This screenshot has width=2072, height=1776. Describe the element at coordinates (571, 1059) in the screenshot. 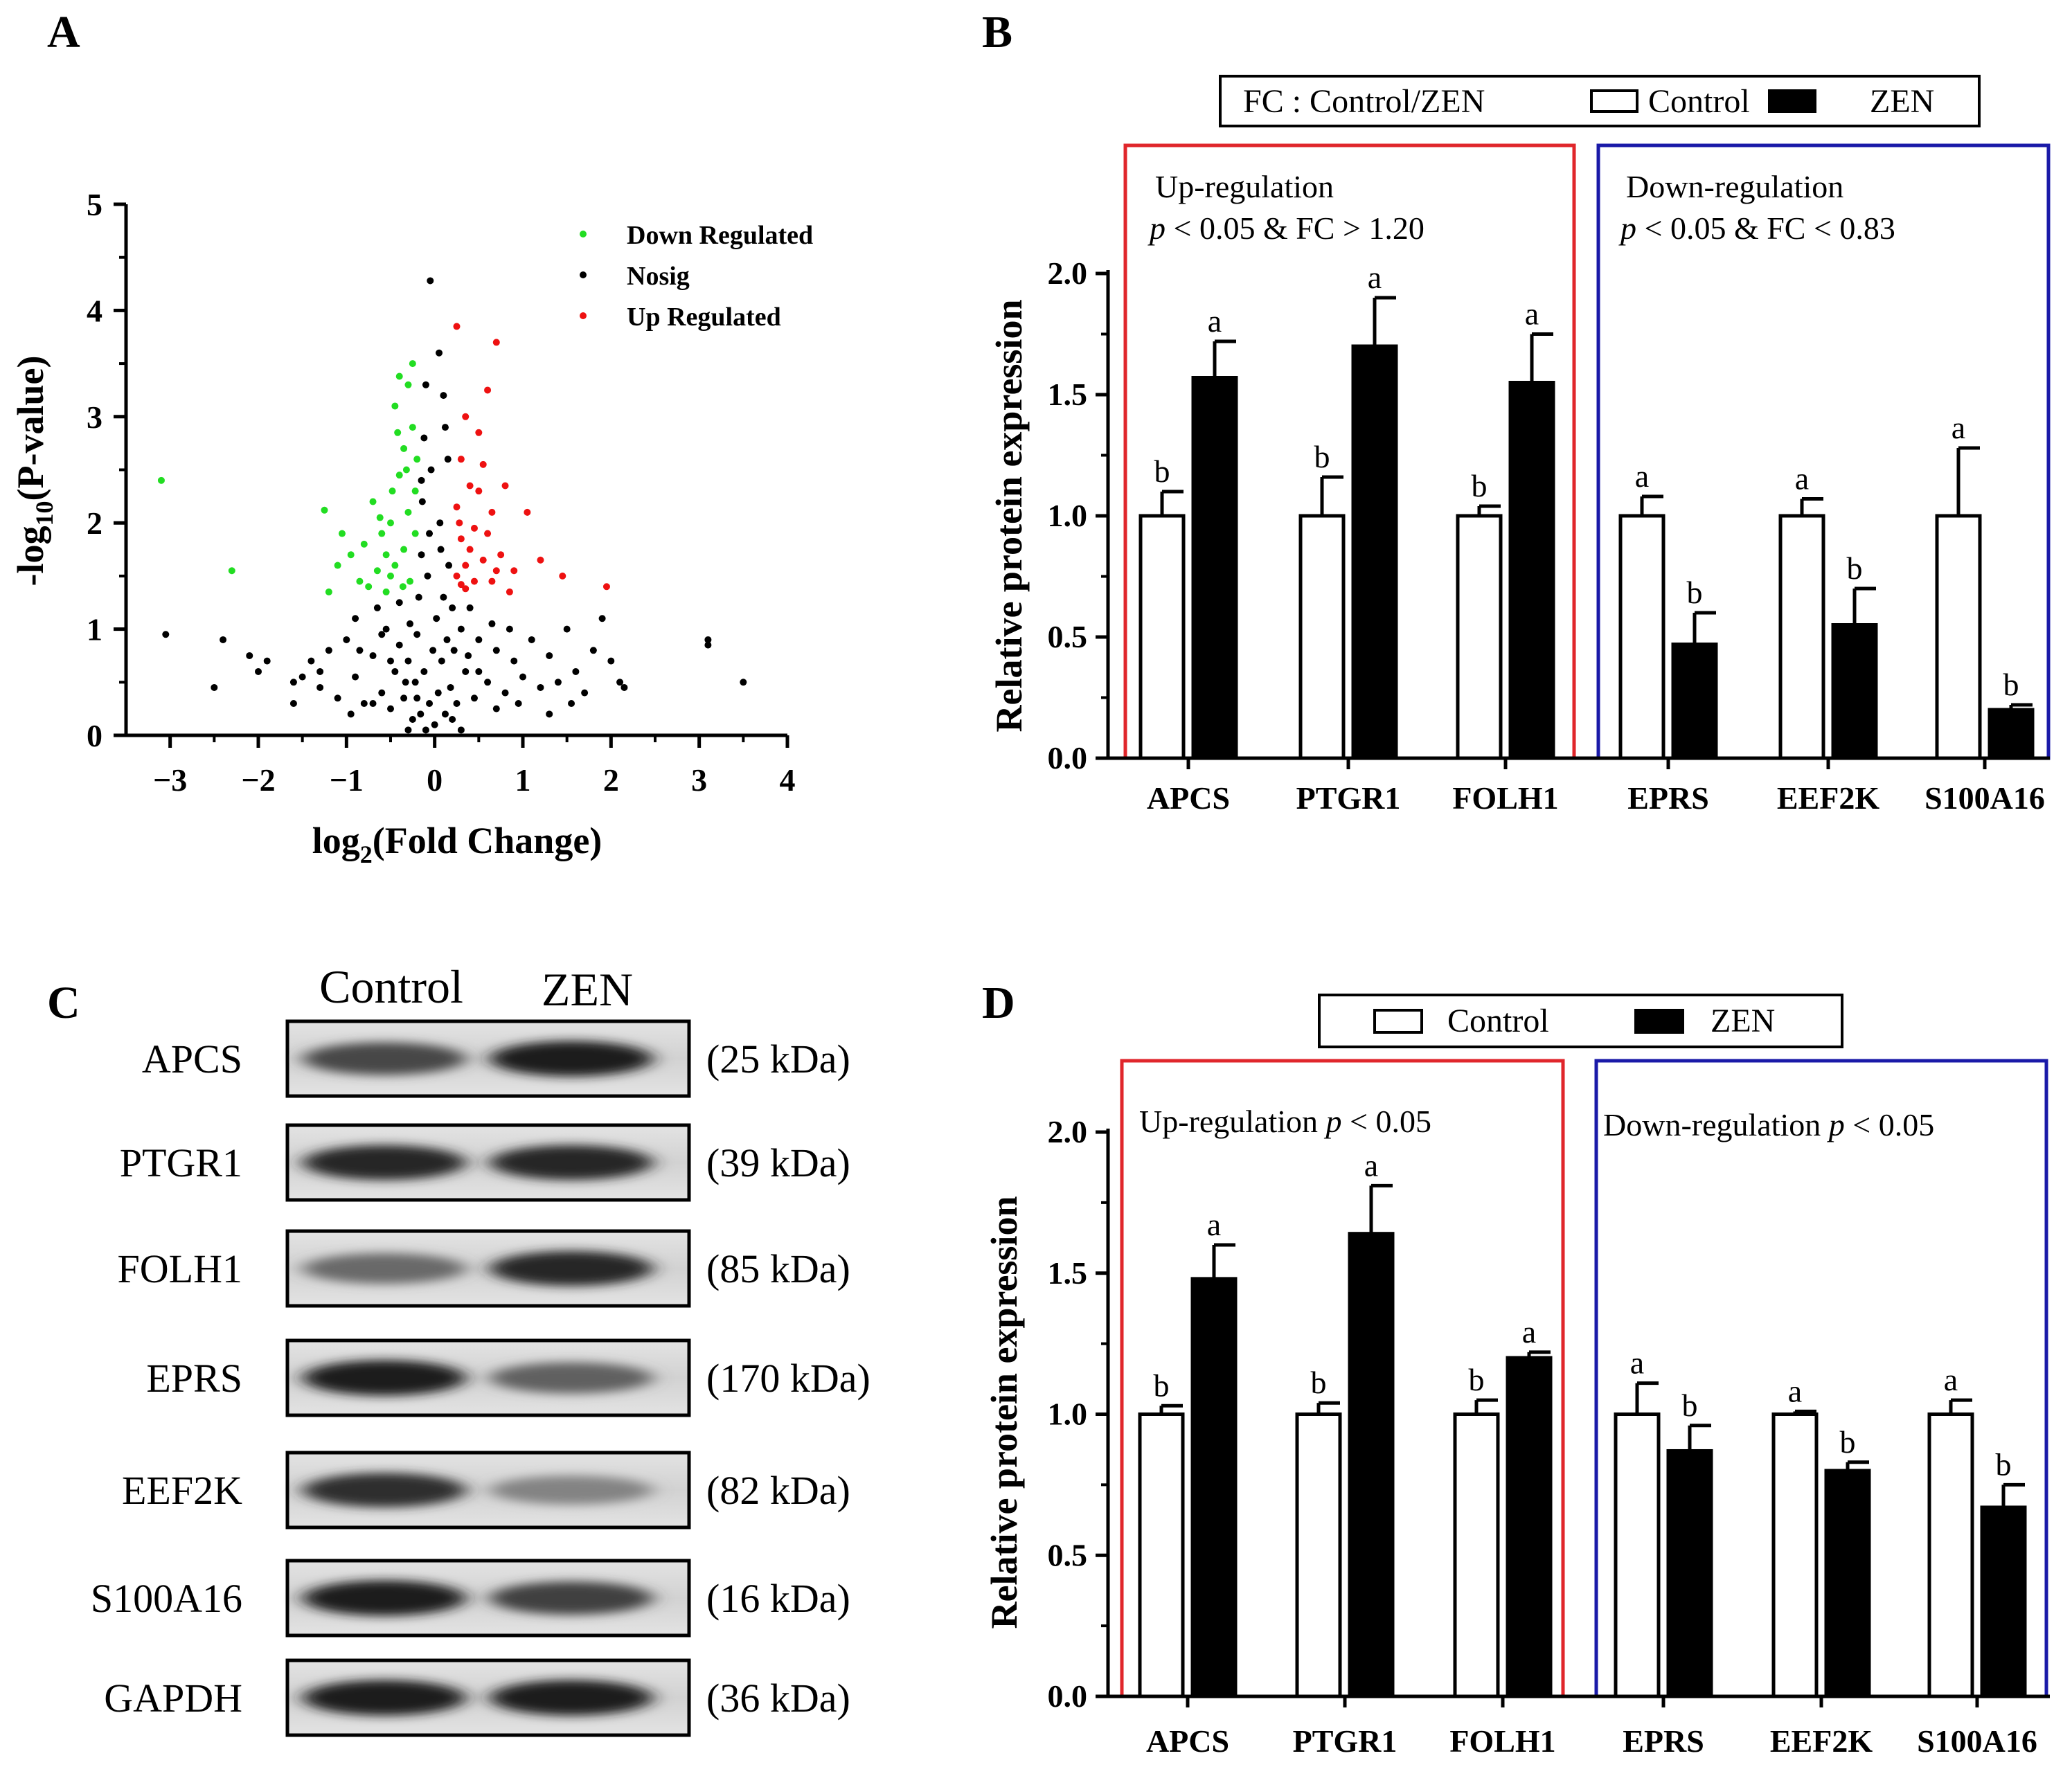

I see `blot-band-apcs-zen` at that location.